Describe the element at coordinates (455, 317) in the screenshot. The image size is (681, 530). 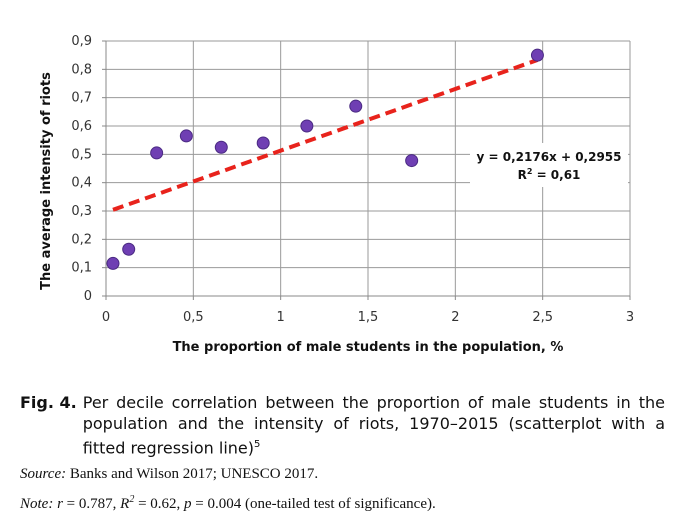
I see `x-tick-label: 2` at that location.